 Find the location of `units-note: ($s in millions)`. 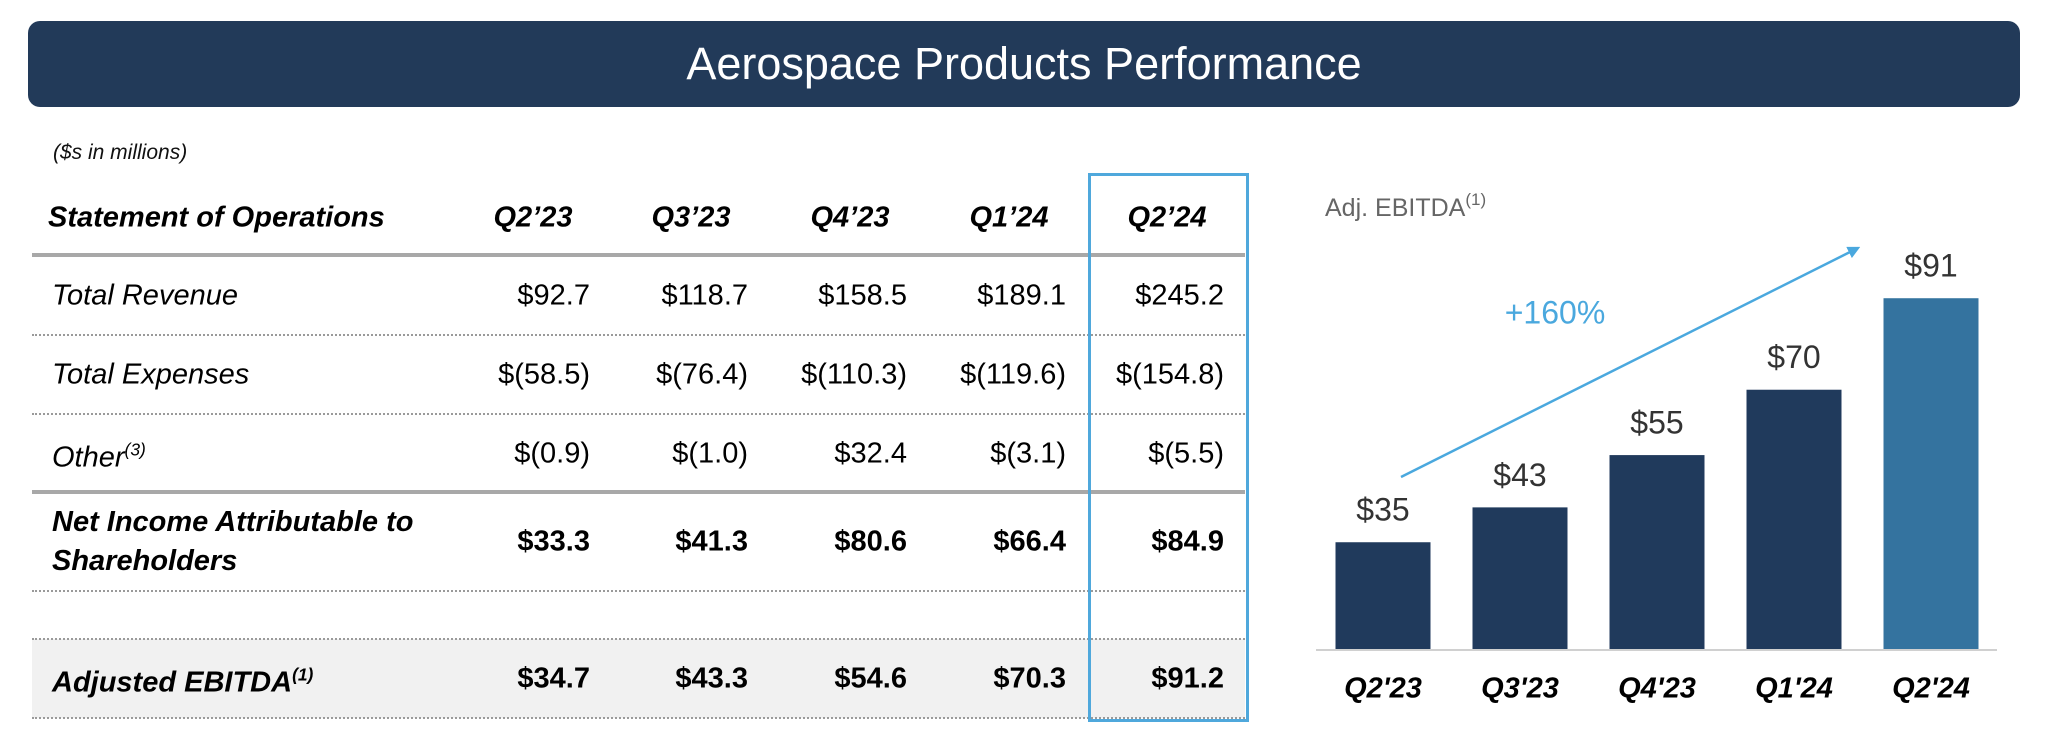

units-note: ($s in millions) is located at coordinates (120, 152).